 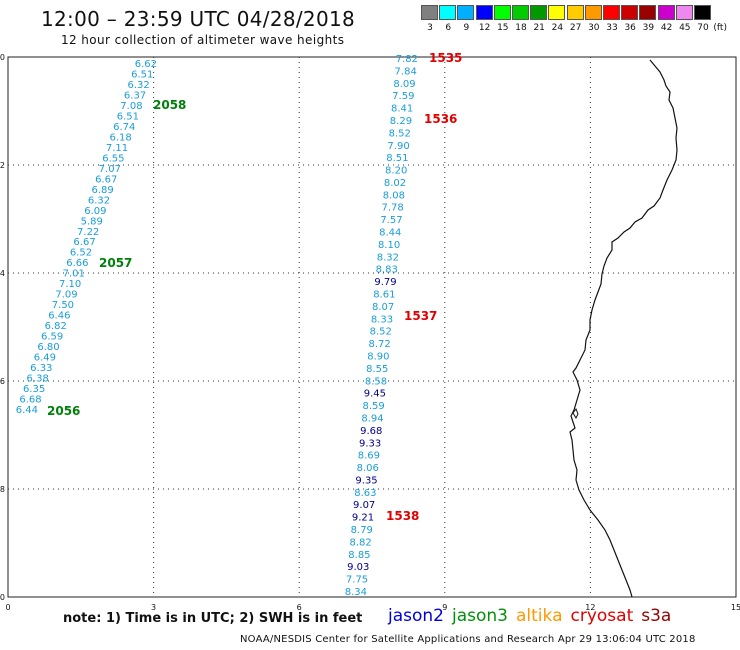 I want to click on lat-tick-12: 12, so click(x=2, y=165).